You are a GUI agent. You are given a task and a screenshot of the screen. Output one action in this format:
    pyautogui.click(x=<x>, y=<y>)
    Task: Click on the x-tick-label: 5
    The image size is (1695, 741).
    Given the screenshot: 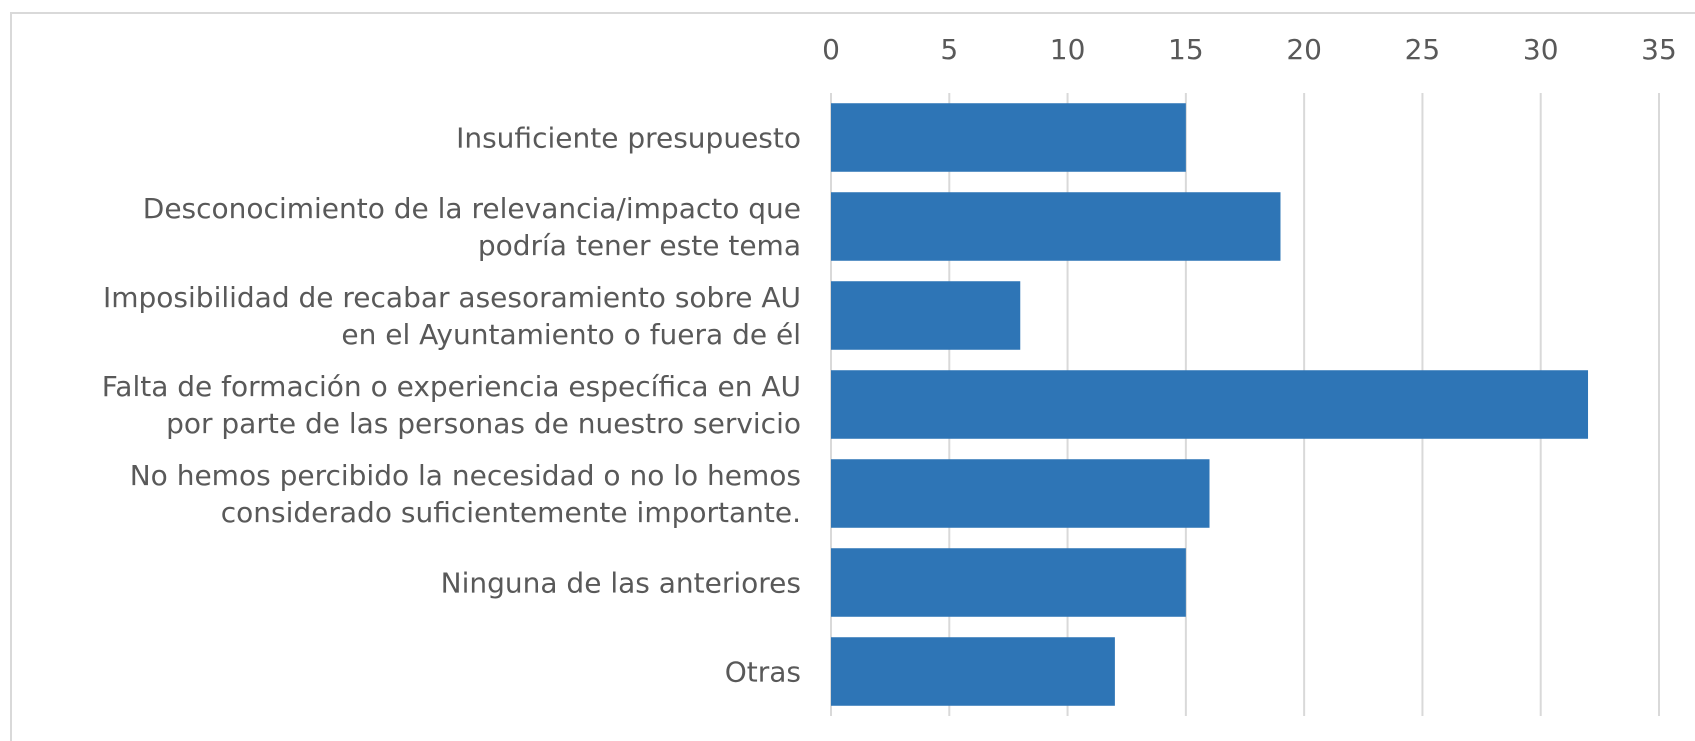 What is the action you would take?
    pyautogui.click(x=949, y=49)
    